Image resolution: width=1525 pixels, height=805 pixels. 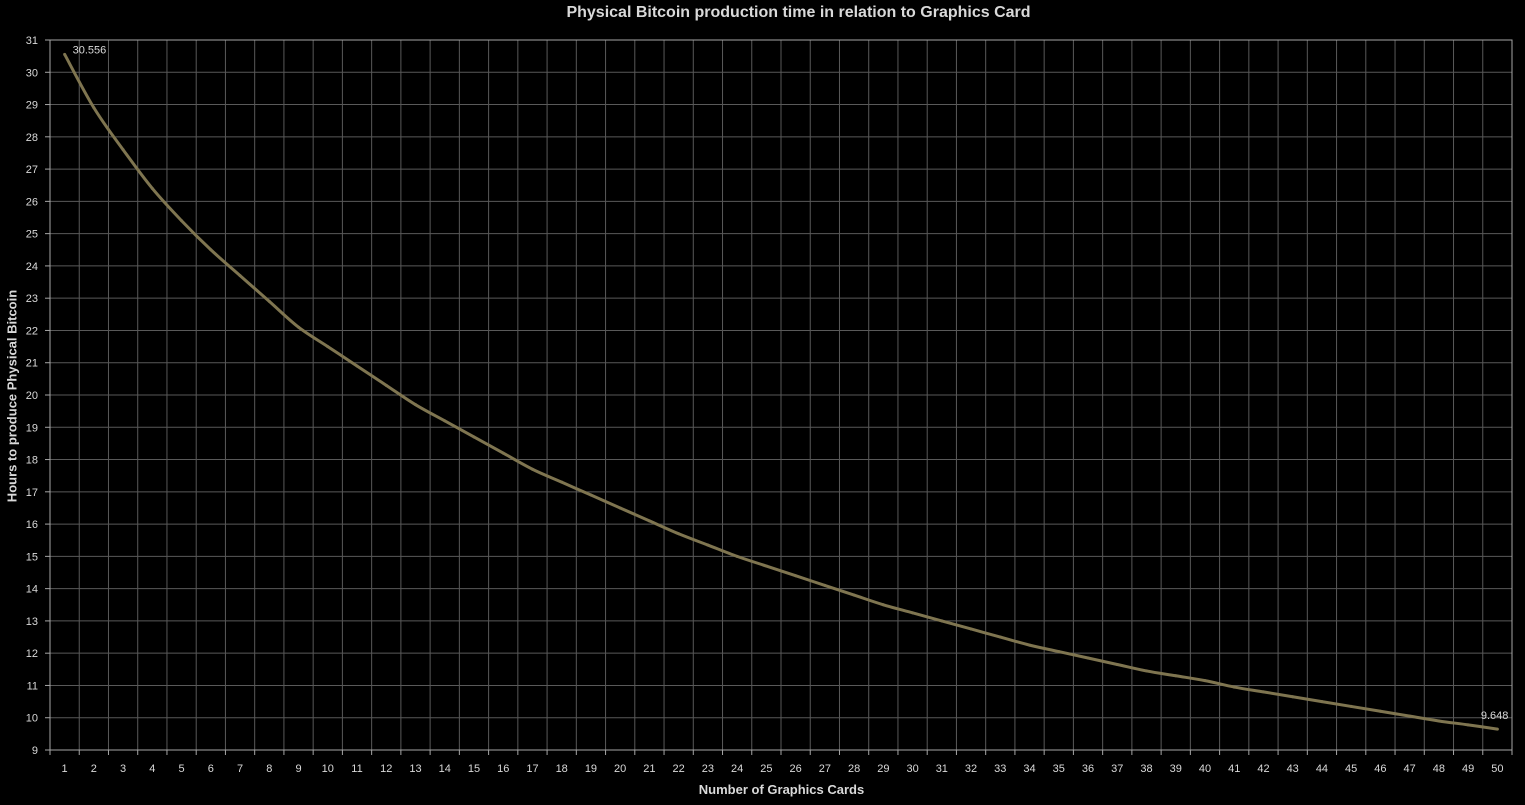 I want to click on y-tick-label: 10, so click(x=32, y=719).